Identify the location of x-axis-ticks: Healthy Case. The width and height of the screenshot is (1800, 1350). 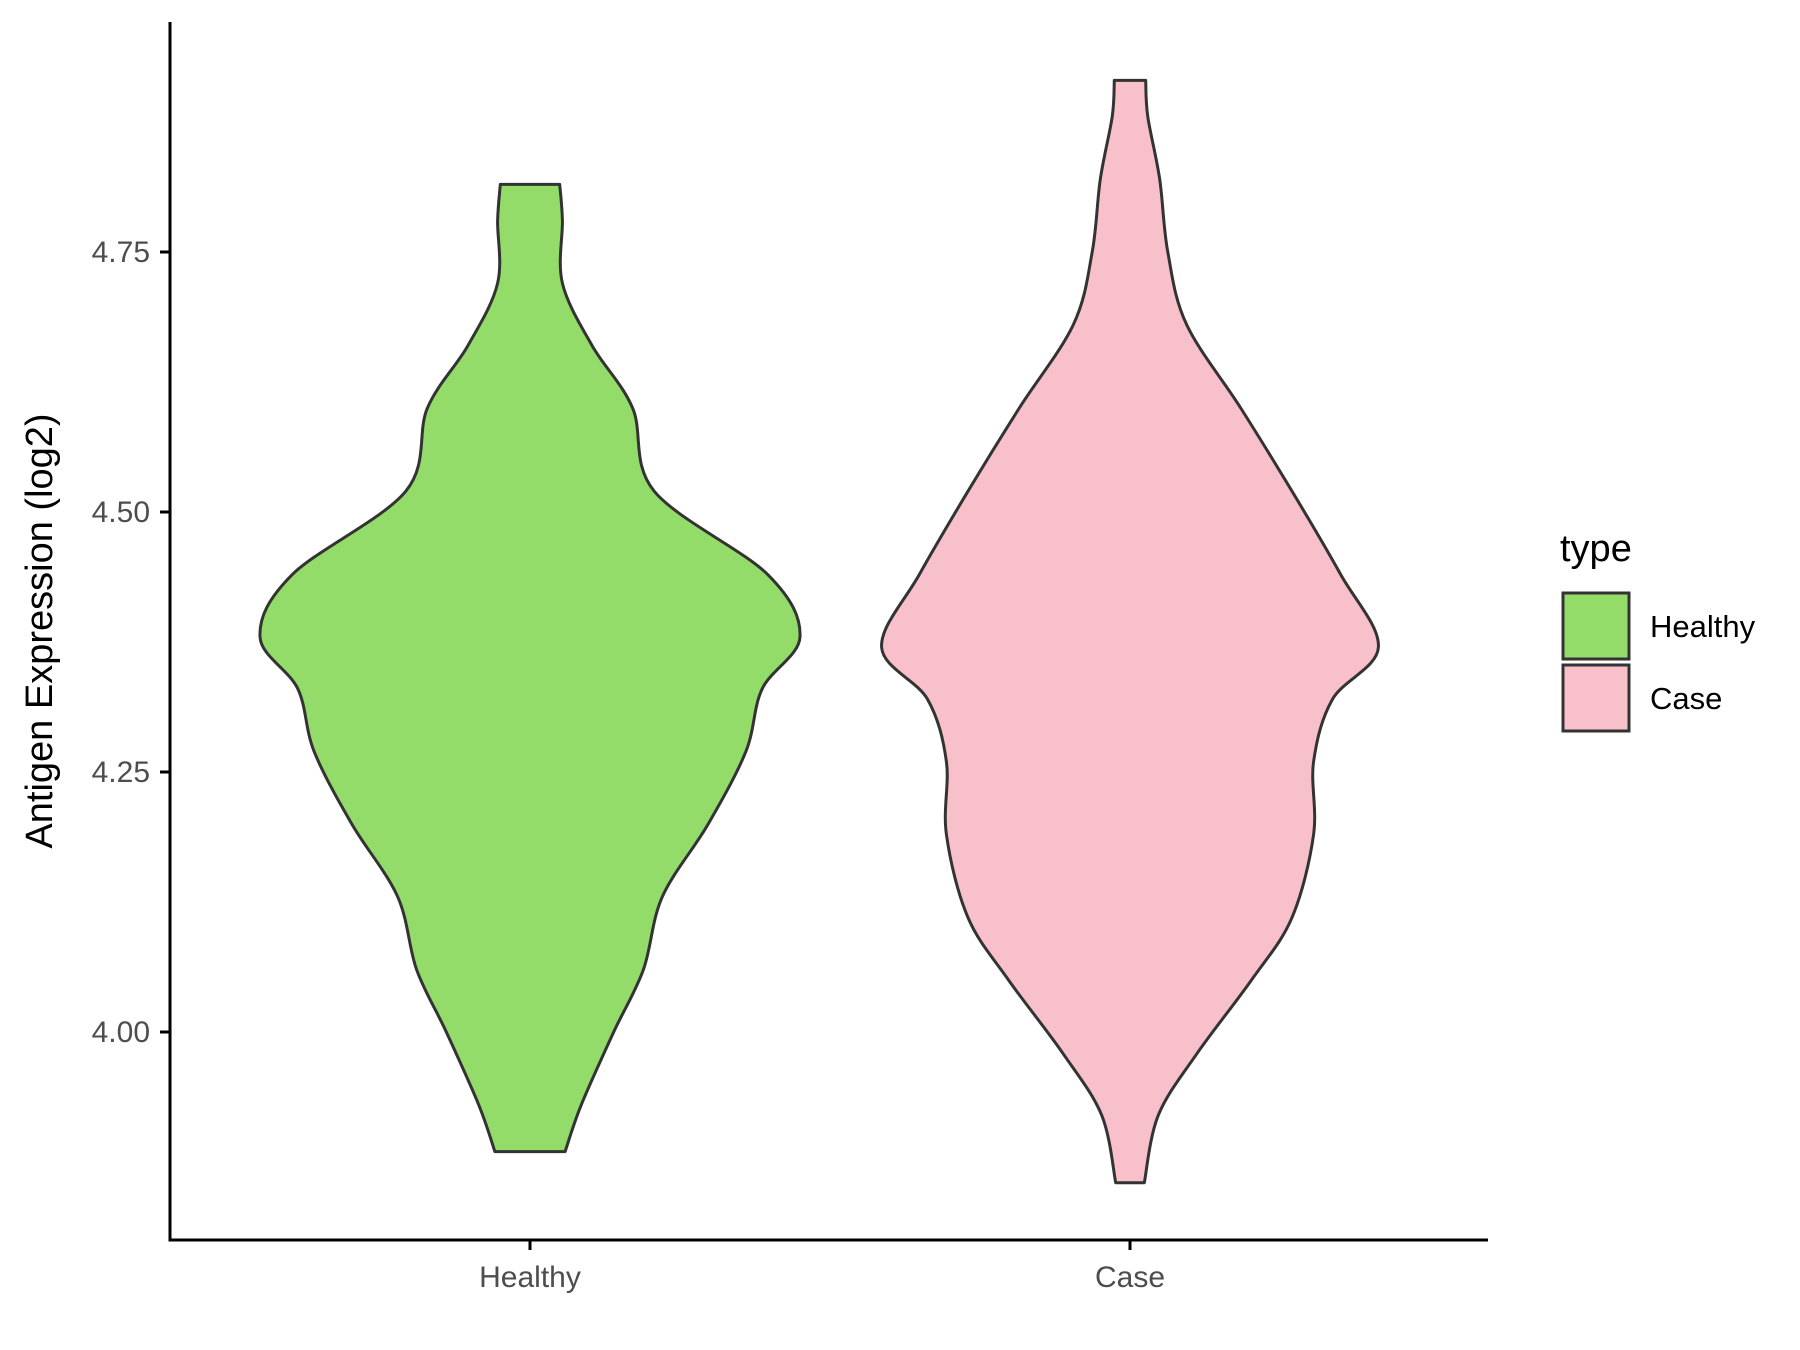
(822, 1267).